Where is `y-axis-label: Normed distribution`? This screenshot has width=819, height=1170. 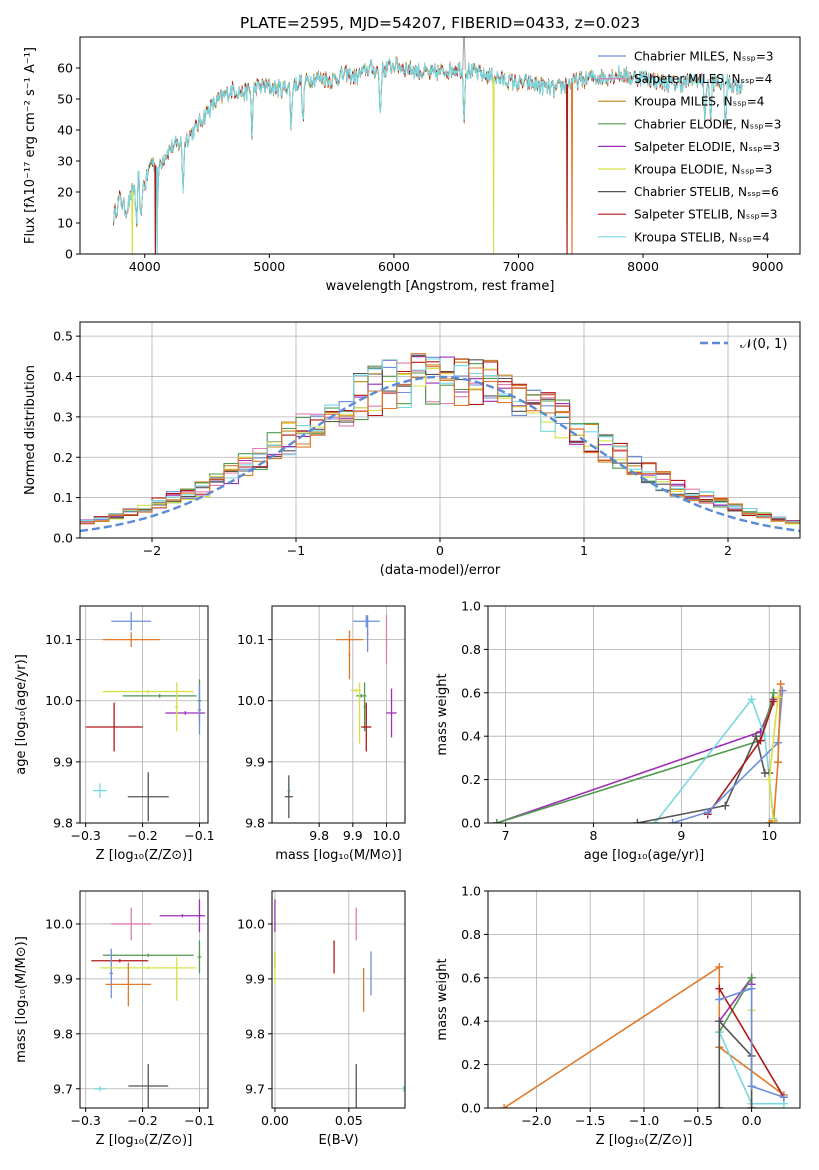 y-axis-label: Normed distribution is located at coordinates (30, 430).